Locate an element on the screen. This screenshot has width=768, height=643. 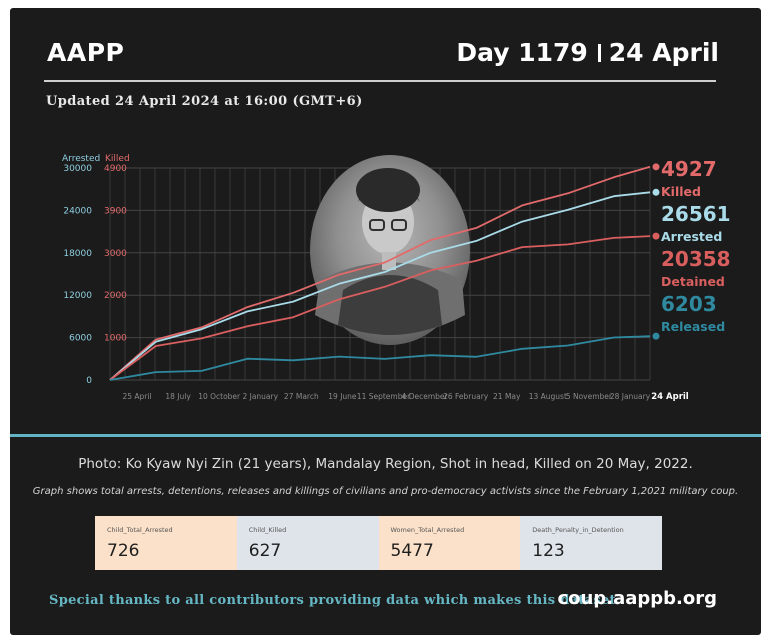
x-tick-label: 4 December is located at coordinates (425, 396).